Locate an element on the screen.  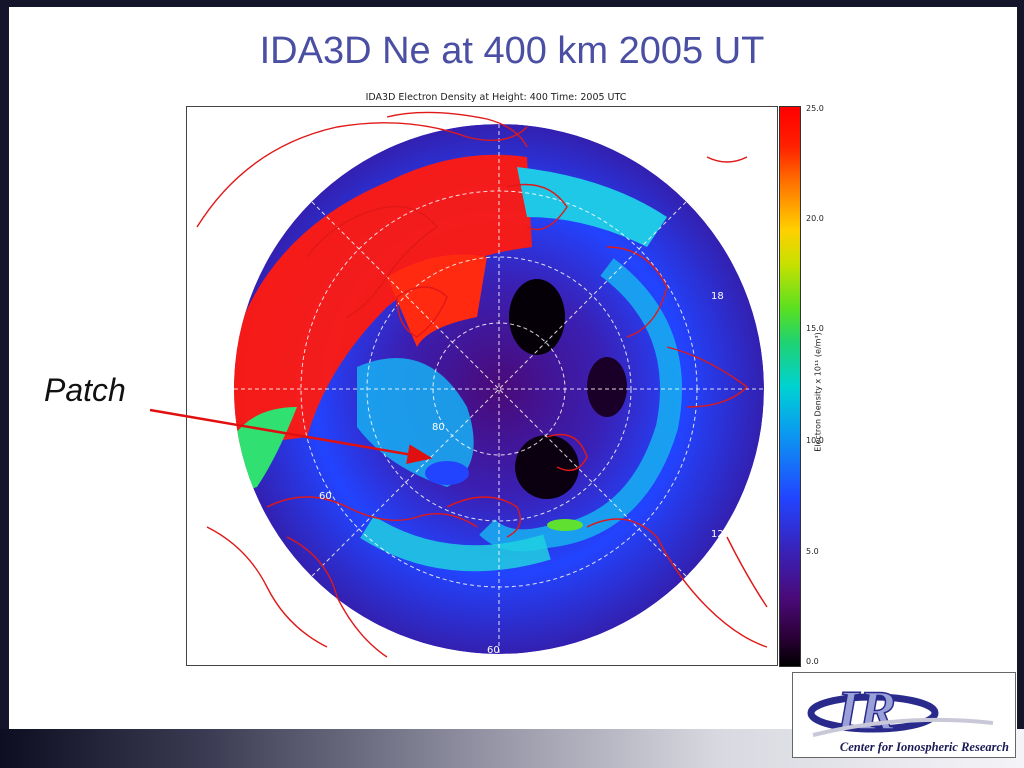
lon-label-12: 12 is located at coordinates (717, 534).